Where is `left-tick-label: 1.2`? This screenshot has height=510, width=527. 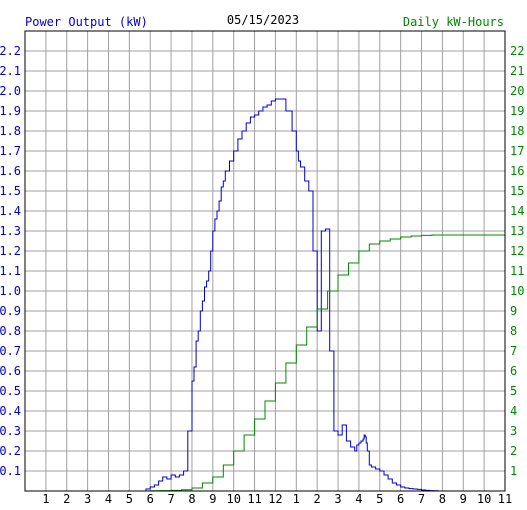 left-tick-label: 1.2 is located at coordinates (10, 251).